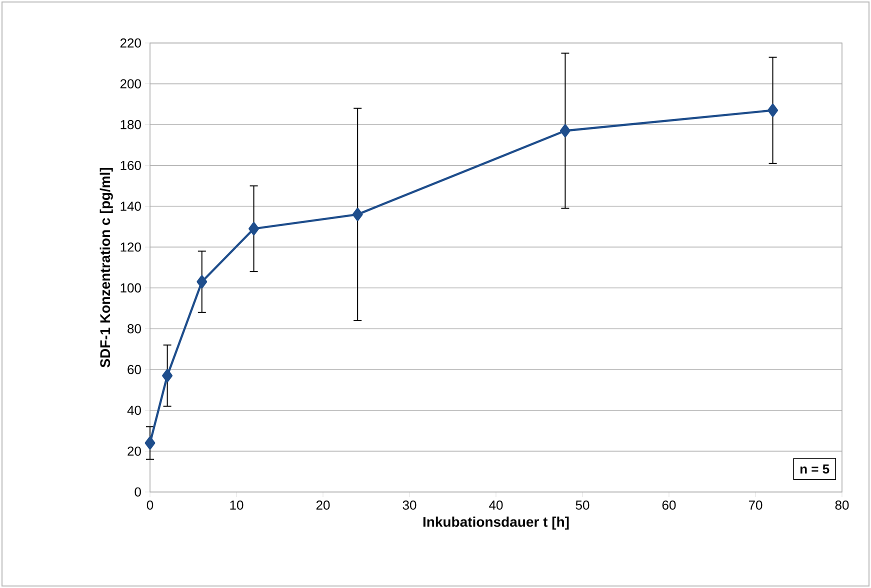 Image resolution: width=871 pixels, height=588 pixels. I want to click on x-tick-label: 50, so click(583, 505).